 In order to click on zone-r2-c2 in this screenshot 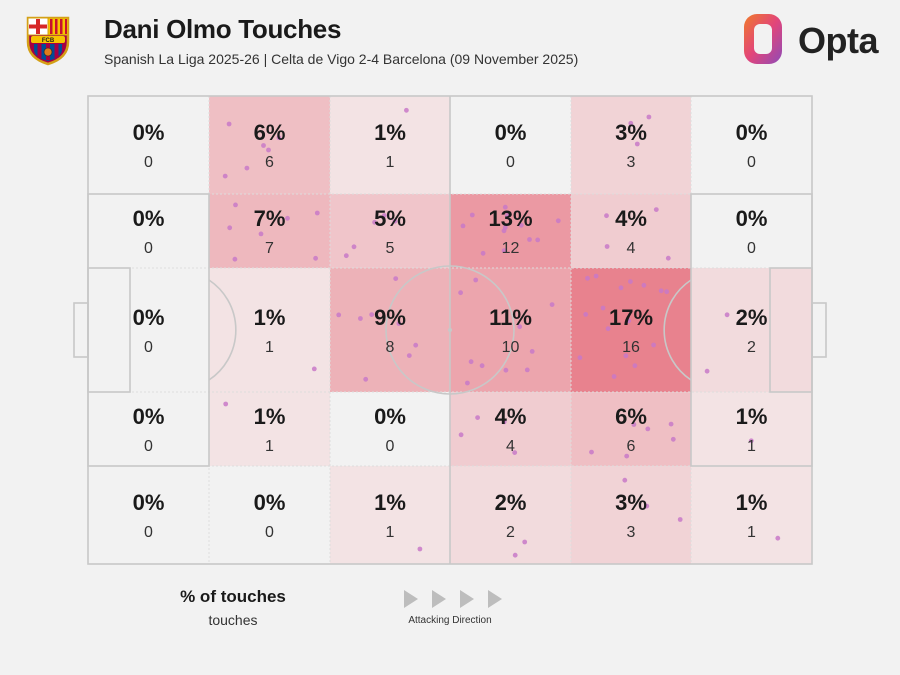, I will do `click(390, 330)`.